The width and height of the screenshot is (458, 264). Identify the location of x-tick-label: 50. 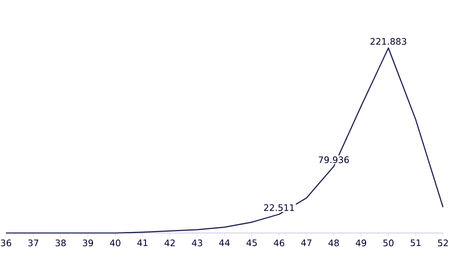
(388, 243).